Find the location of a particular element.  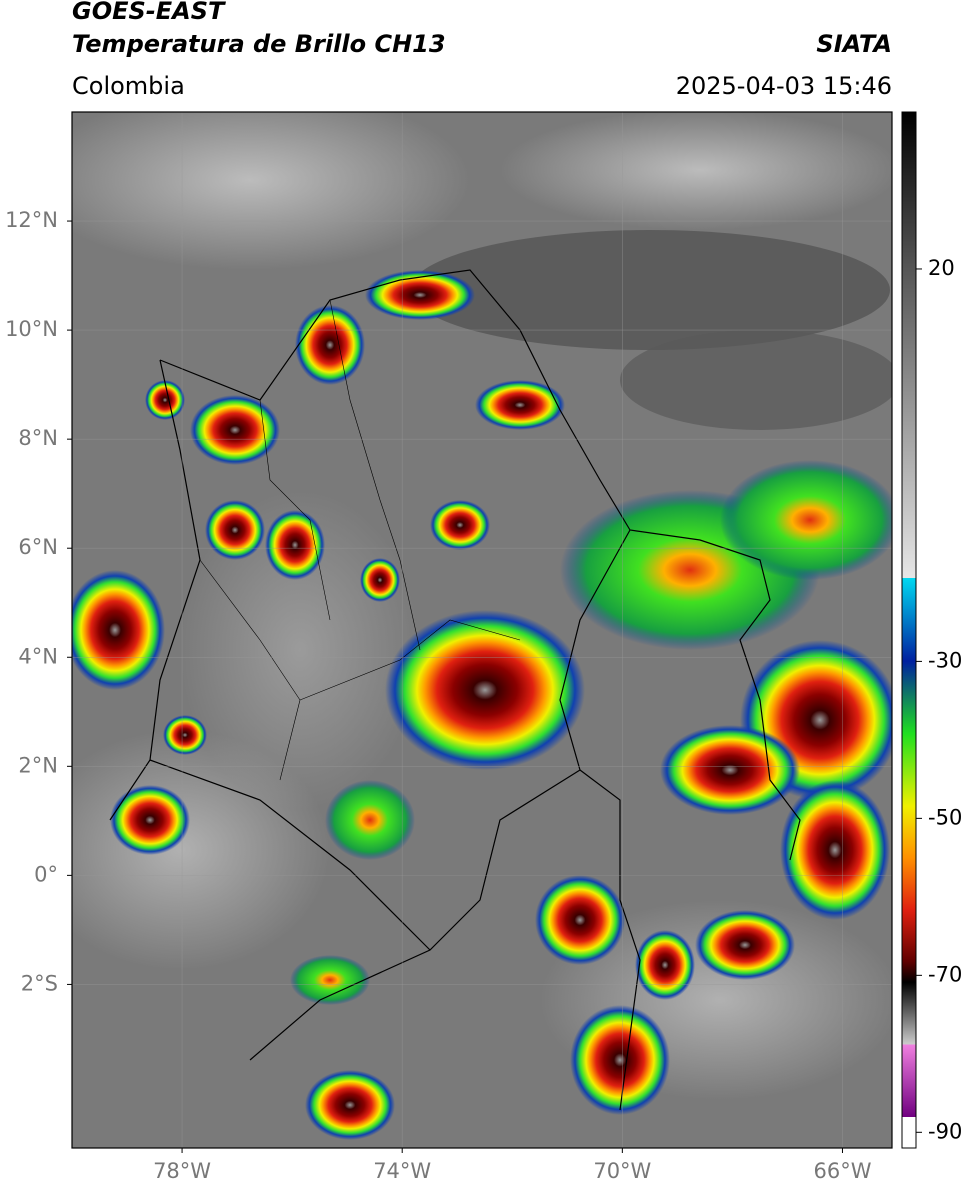

title-line1: GOES-EAST is located at coordinates (149, 12).